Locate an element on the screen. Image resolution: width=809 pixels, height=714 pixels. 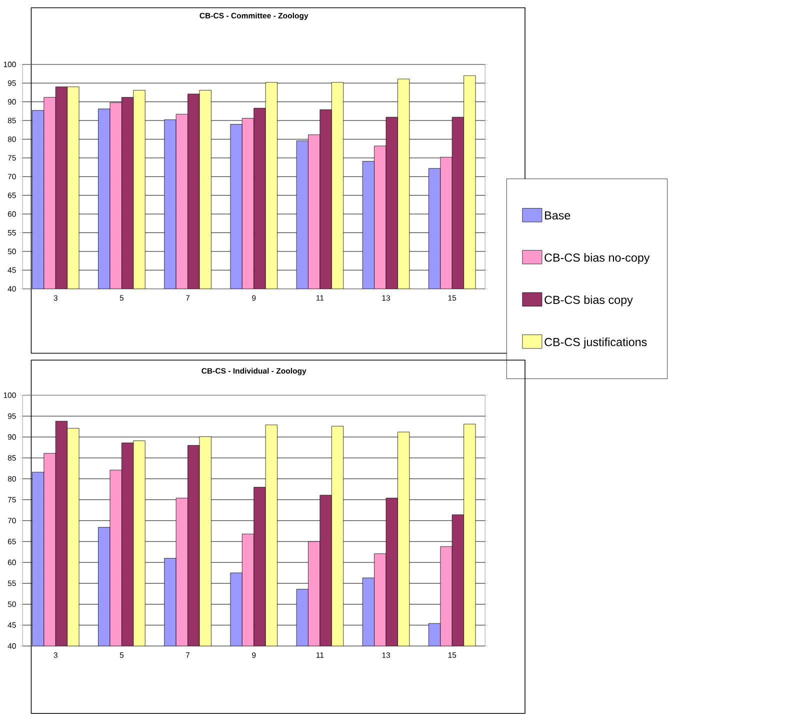
legend-label: CB-CS justifications is located at coordinates (595, 342).